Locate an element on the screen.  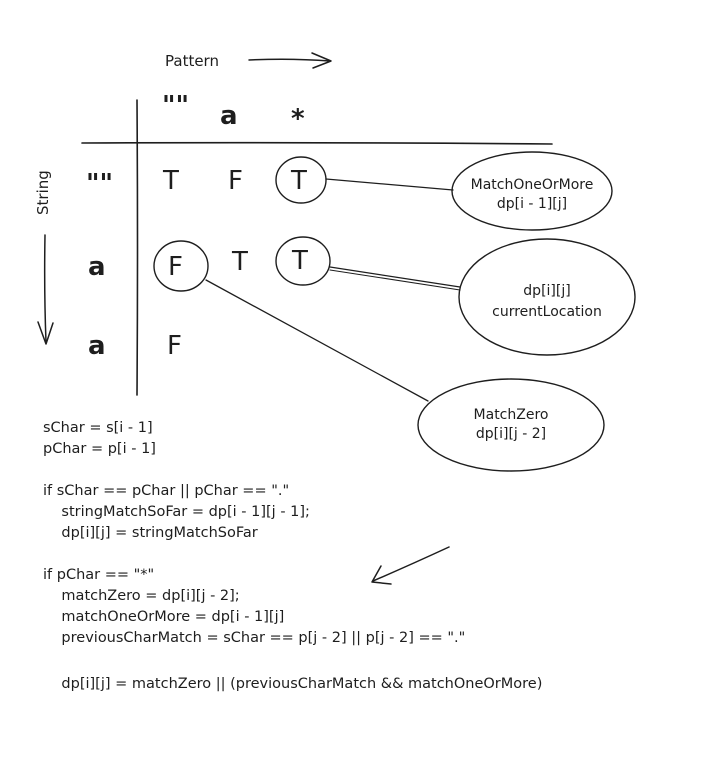
pattern-arrow-icon is located at coordinates (290, 60).